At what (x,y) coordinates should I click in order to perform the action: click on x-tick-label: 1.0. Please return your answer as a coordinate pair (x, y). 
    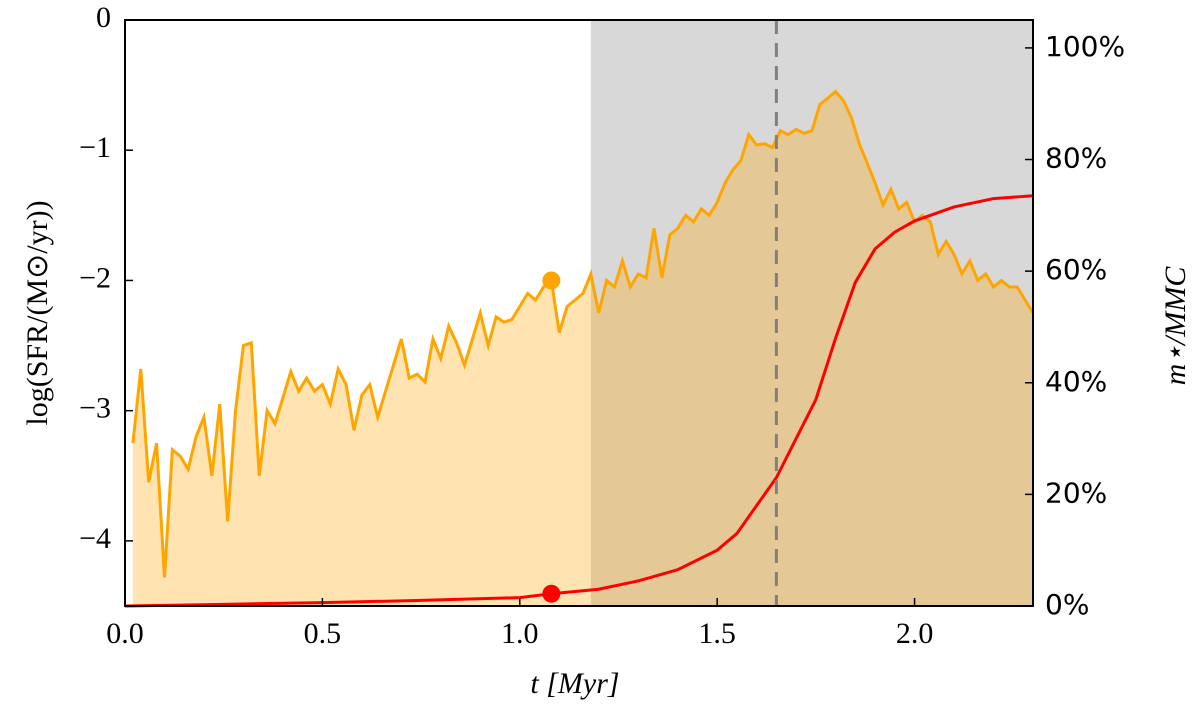
    Looking at the image, I should click on (520, 633).